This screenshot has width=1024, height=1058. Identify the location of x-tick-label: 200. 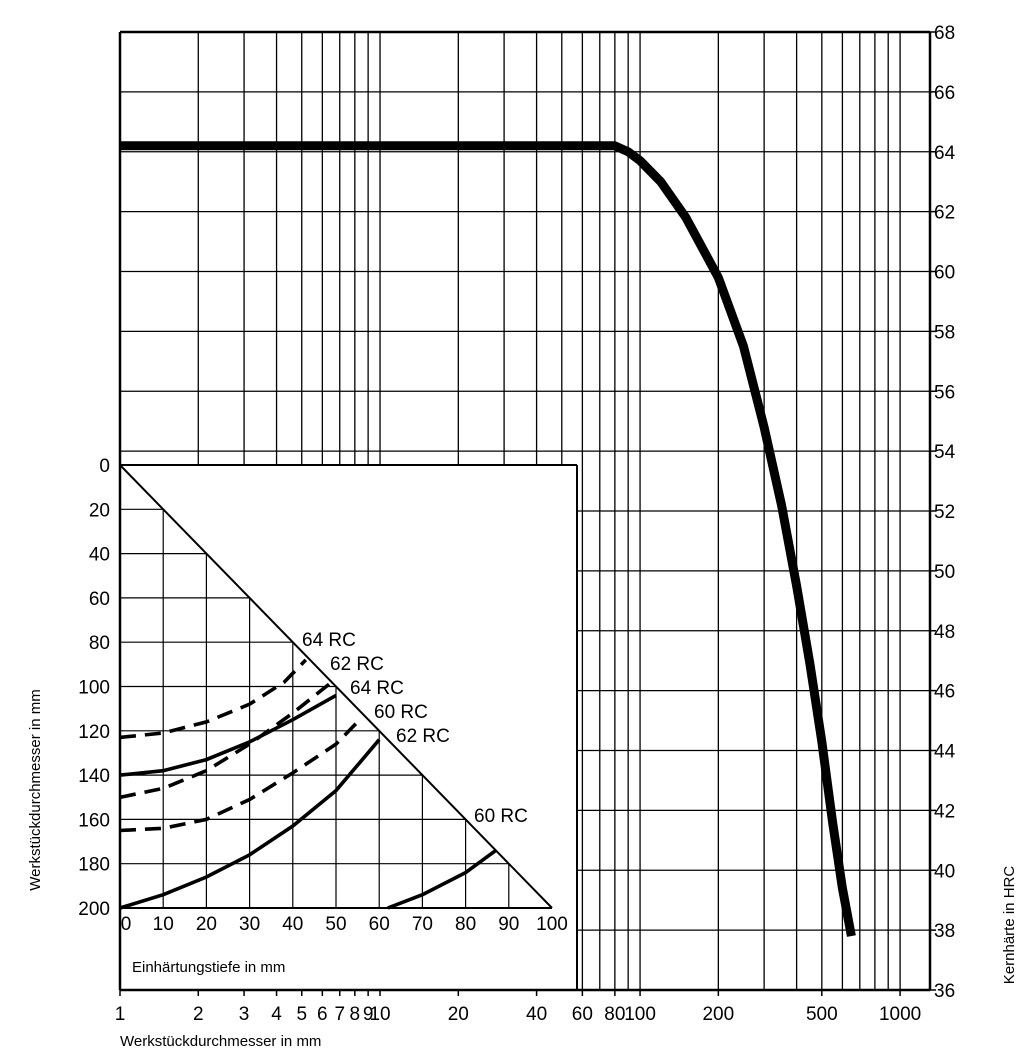
(718, 1014).